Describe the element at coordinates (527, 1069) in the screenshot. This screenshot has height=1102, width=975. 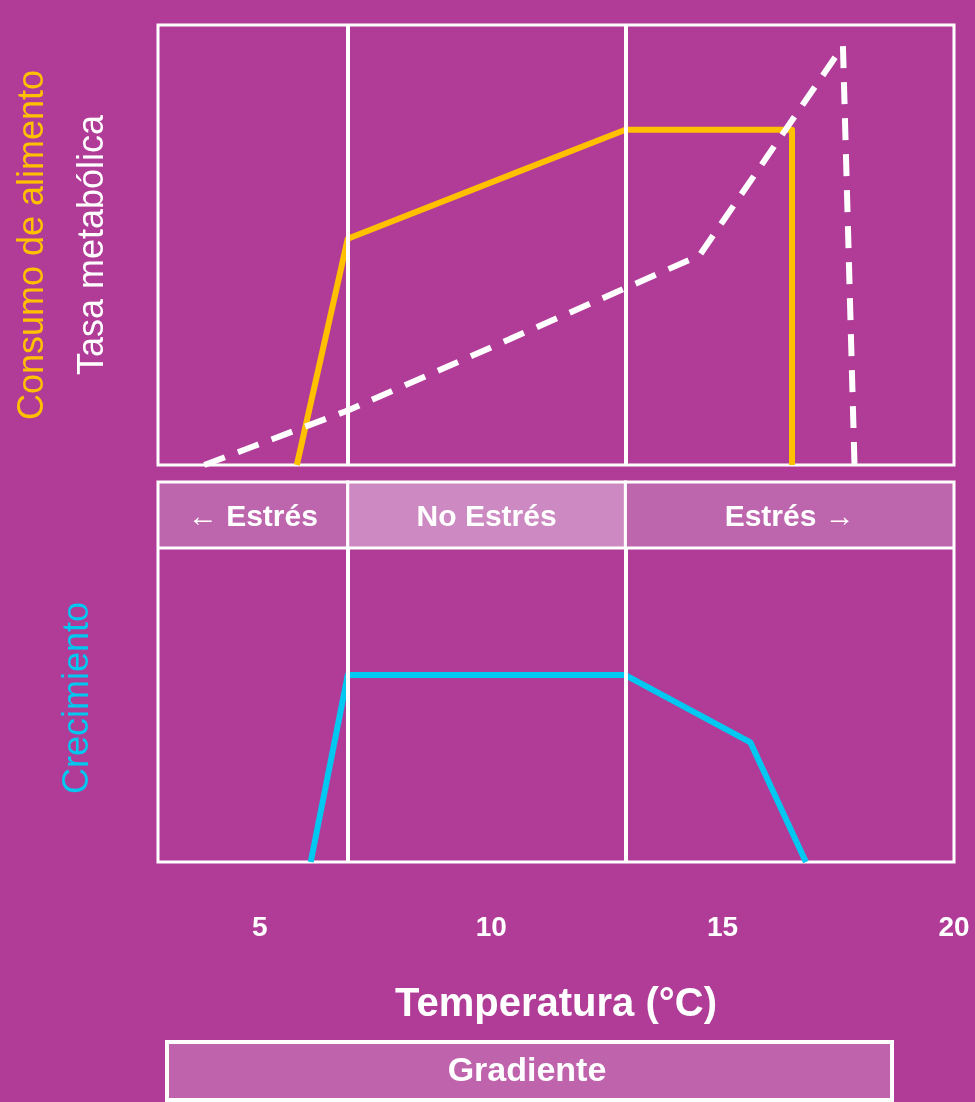
I see `text: Gradiente` at that location.